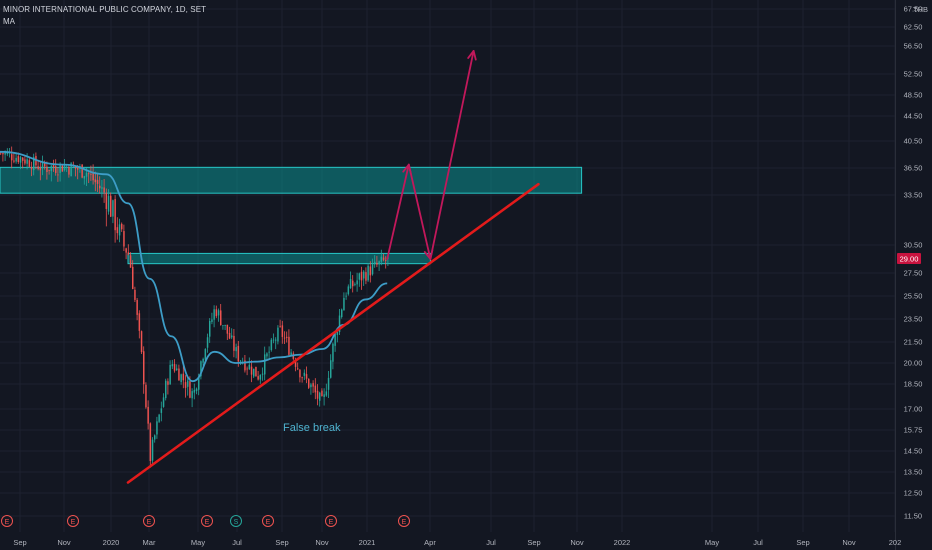 The image size is (932, 550). I want to click on y-tick-label: 23.50, so click(913, 319).